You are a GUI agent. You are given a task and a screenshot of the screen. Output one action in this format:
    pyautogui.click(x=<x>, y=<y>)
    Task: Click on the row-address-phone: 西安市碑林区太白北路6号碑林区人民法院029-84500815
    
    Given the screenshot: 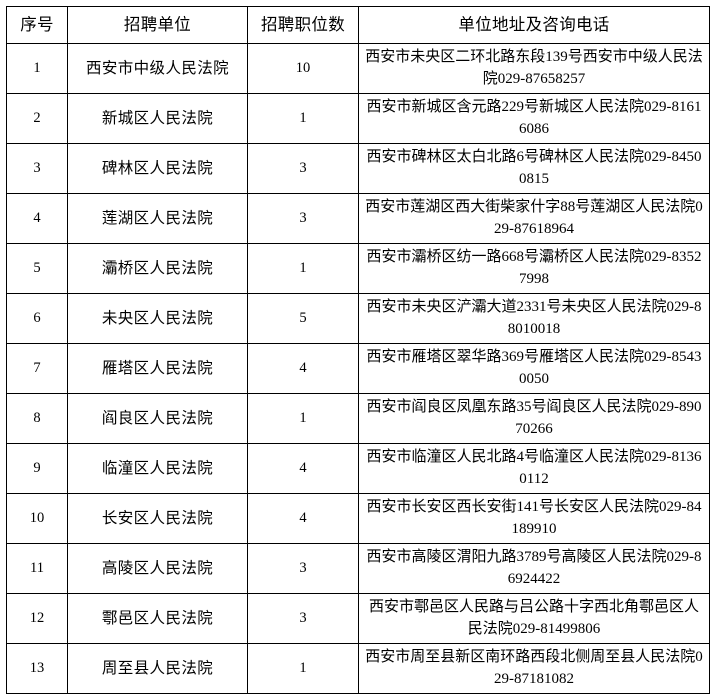 What is the action you would take?
    pyautogui.click(x=534, y=168)
    